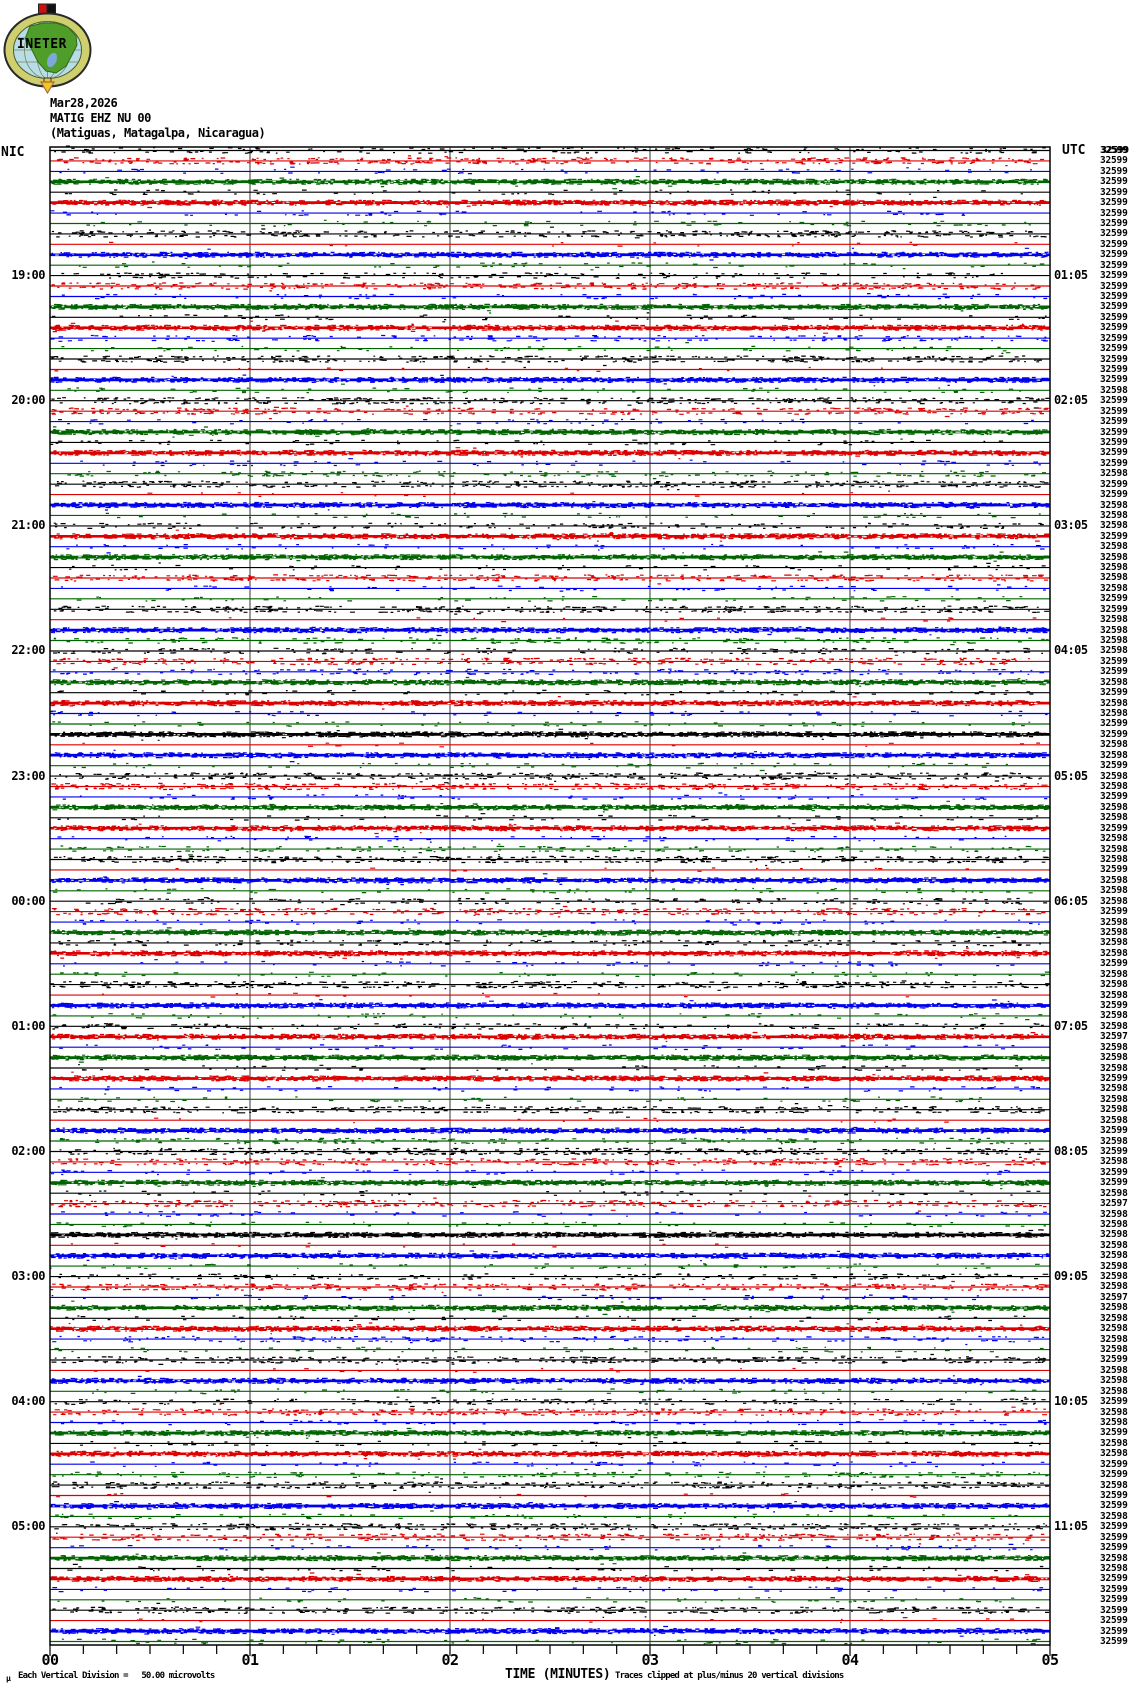  What do you see at coordinates (8, 1678) in the screenshot?
I see `mu-mark: μ` at bounding box center [8, 1678].